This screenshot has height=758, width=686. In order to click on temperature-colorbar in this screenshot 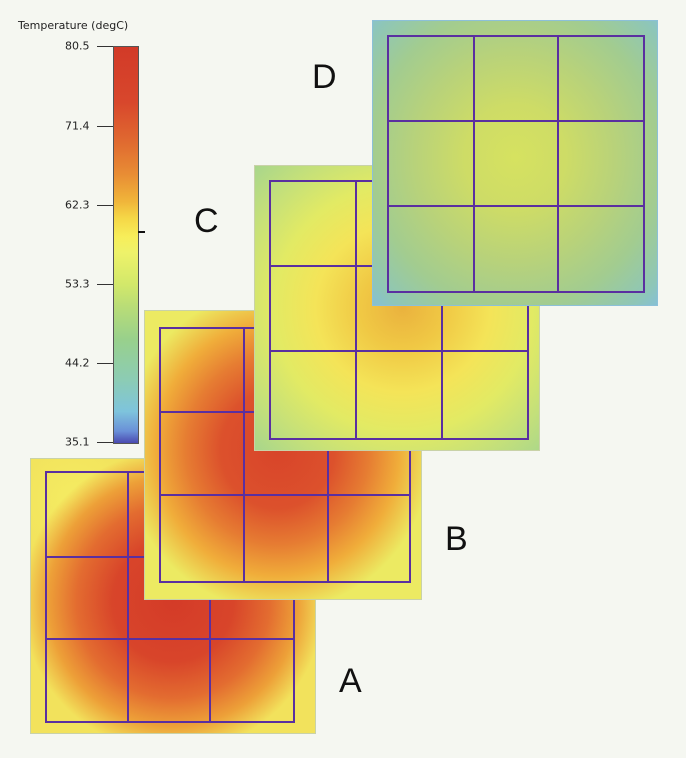, I will do `click(126, 245)`.